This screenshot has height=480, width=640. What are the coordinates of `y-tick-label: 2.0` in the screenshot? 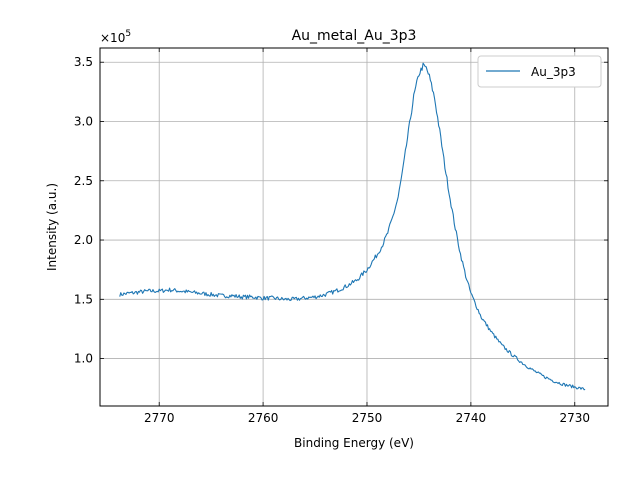 It's located at (83, 240).